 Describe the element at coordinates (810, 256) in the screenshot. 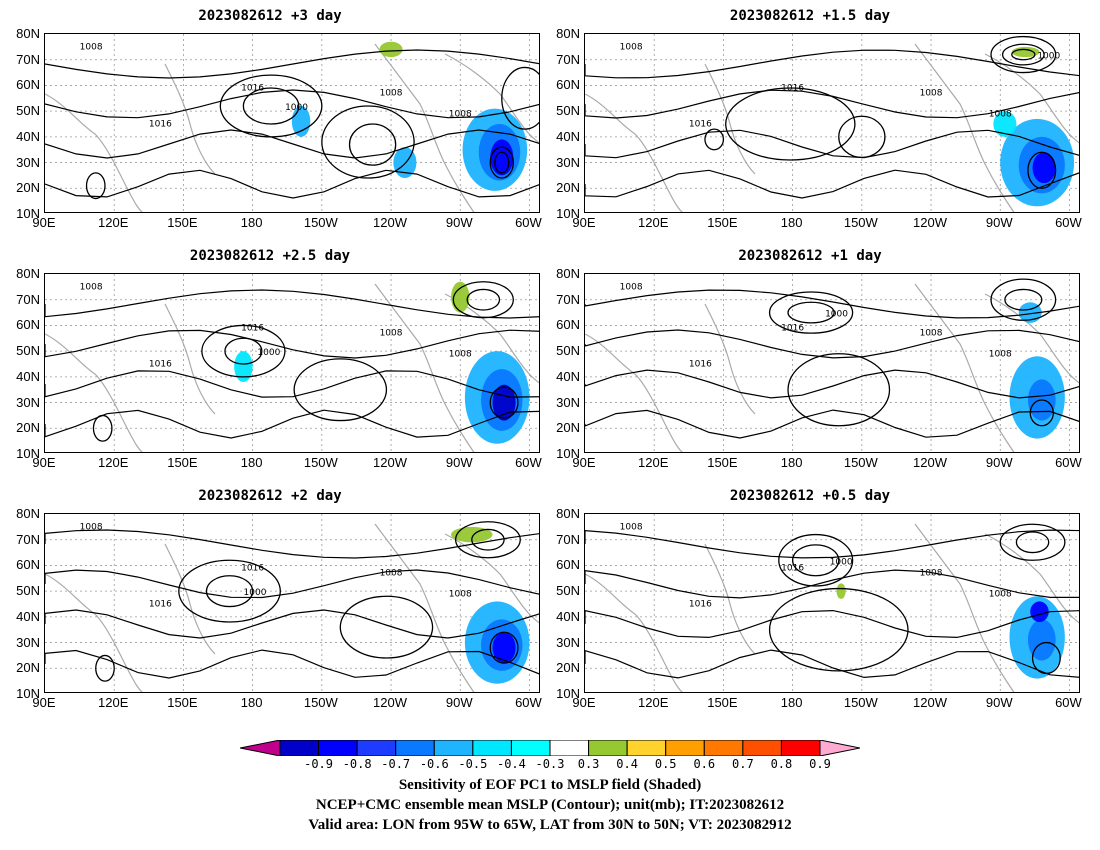

I see `panel-title: 2023082612 +1 day` at that location.